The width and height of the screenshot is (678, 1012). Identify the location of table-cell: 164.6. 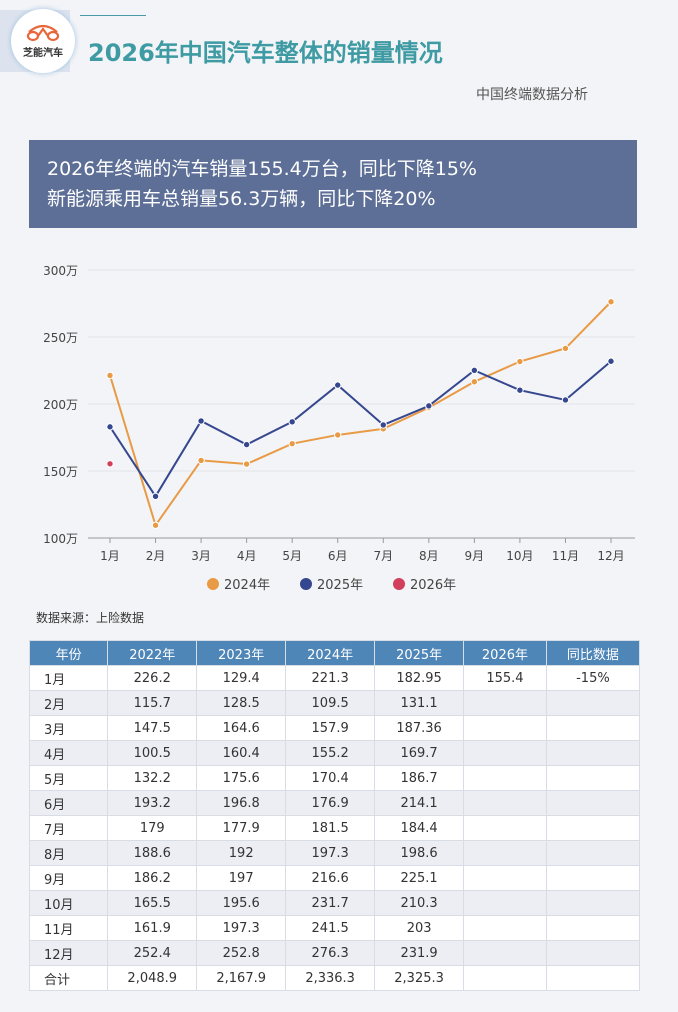
(241, 728).